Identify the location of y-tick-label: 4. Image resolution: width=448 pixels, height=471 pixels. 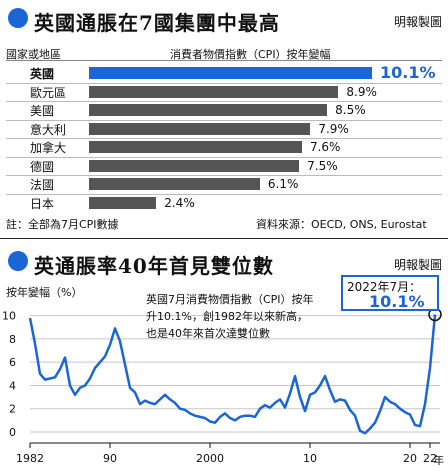
(12, 385).